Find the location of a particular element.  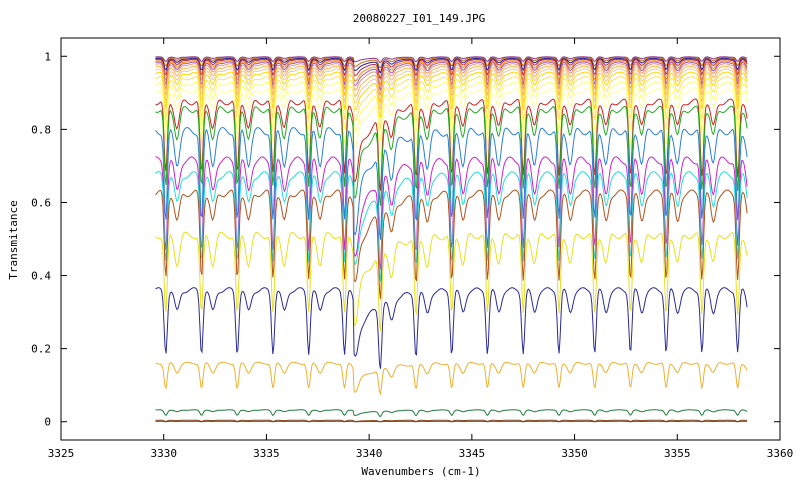

x-tick-label: 3350 is located at coordinates (574, 453).